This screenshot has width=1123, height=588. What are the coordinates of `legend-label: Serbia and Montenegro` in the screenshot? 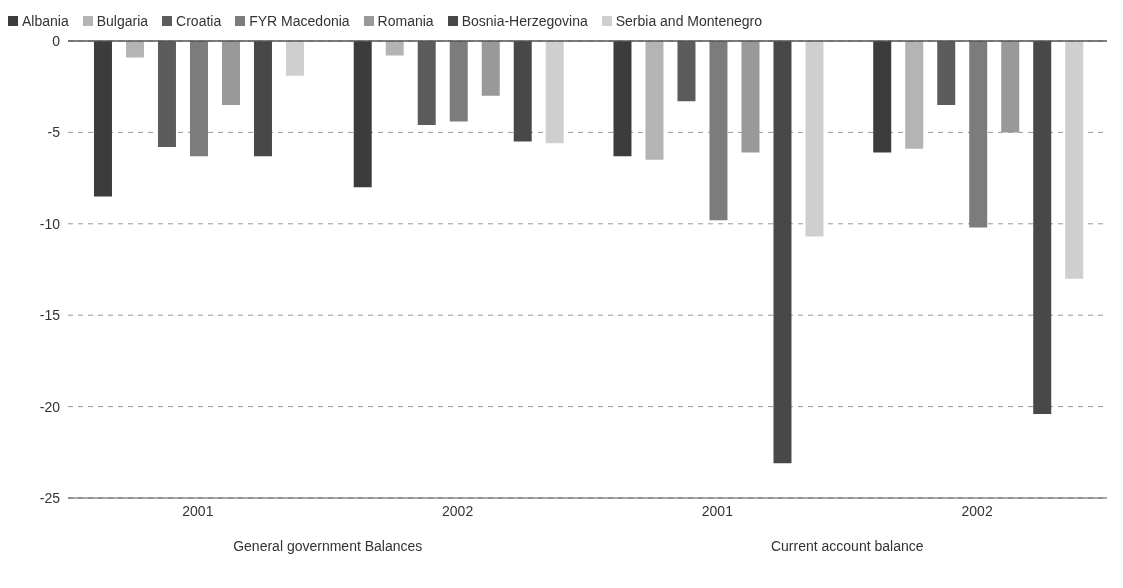 It's located at (689, 21).